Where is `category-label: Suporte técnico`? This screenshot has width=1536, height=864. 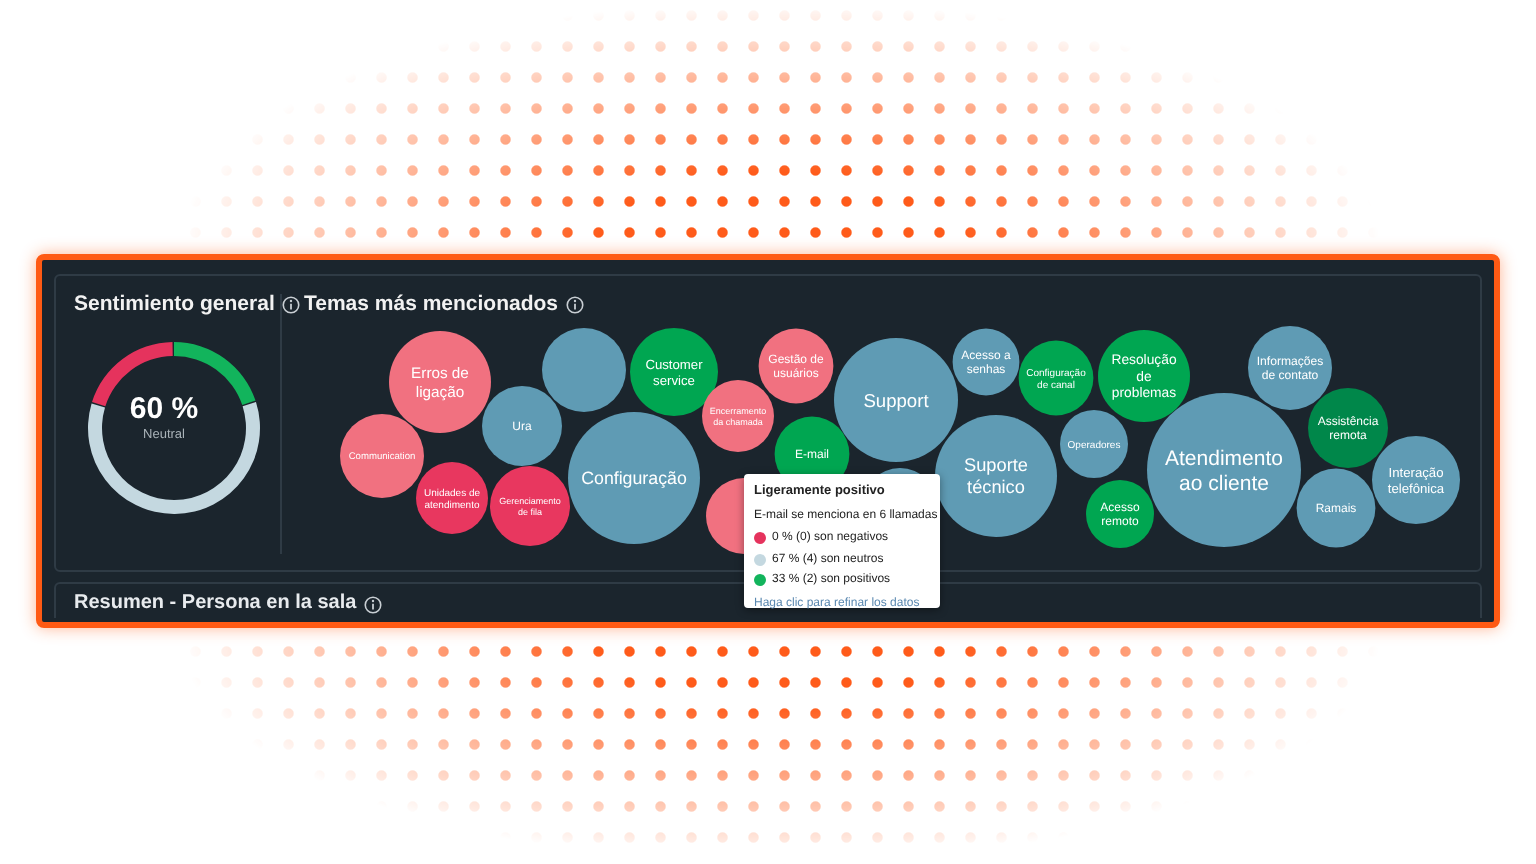
category-label: Suporte técnico is located at coordinates (996, 476).